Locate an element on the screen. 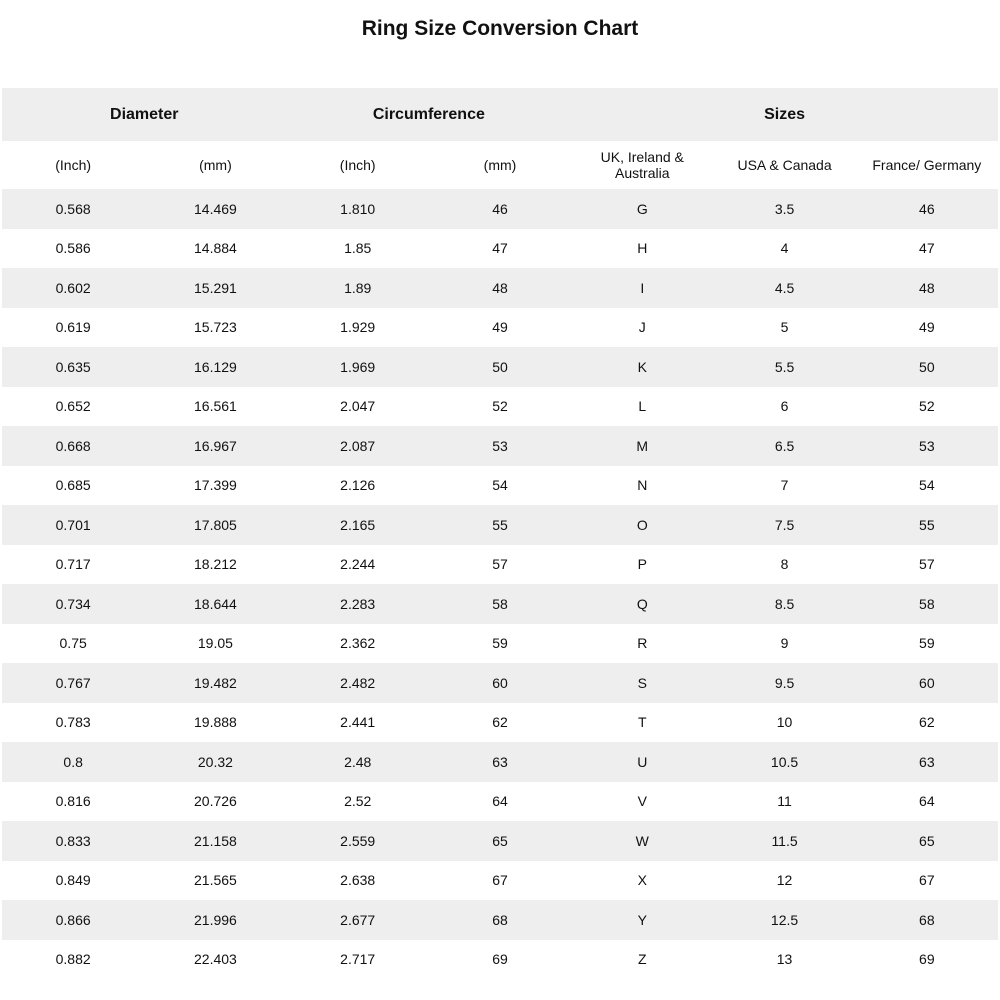 The image size is (1000, 1000). cell-circumference-inch: 2.441 is located at coordinates (358, 722).